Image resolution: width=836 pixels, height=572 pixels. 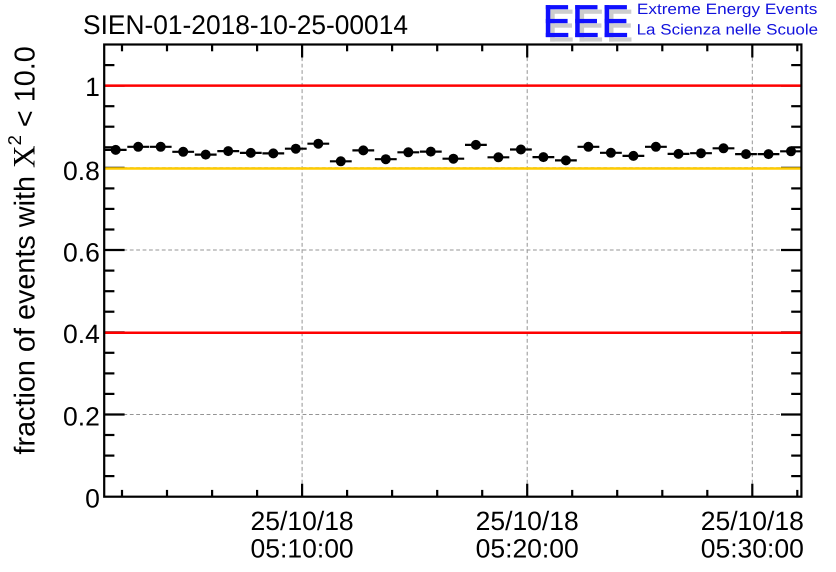 I want to click on svg-text: 0.8, so click(x=81, y=171).